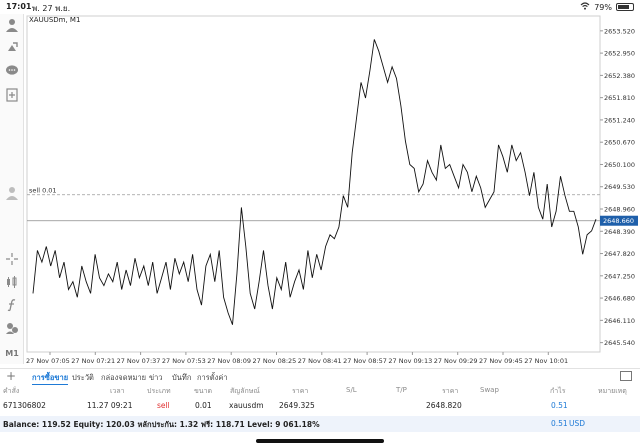 The image size is (640, 447). I want to click on candles-icon, so click(12, 282).